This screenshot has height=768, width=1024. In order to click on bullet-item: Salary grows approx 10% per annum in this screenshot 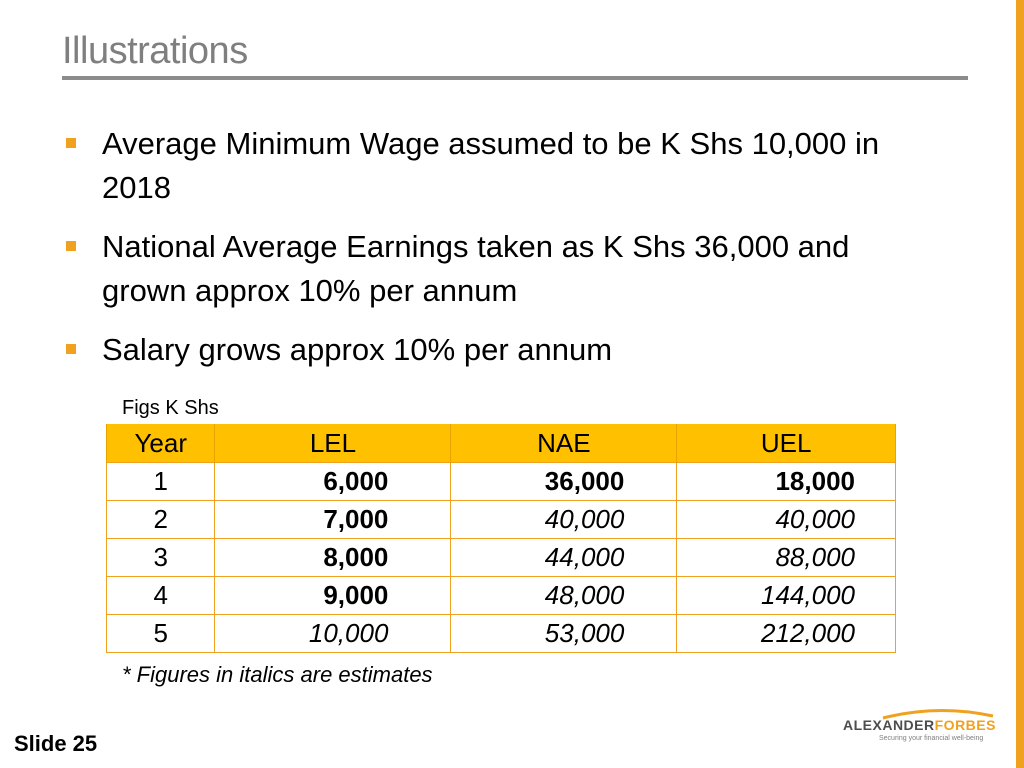, I will do `click(502, 350)`.